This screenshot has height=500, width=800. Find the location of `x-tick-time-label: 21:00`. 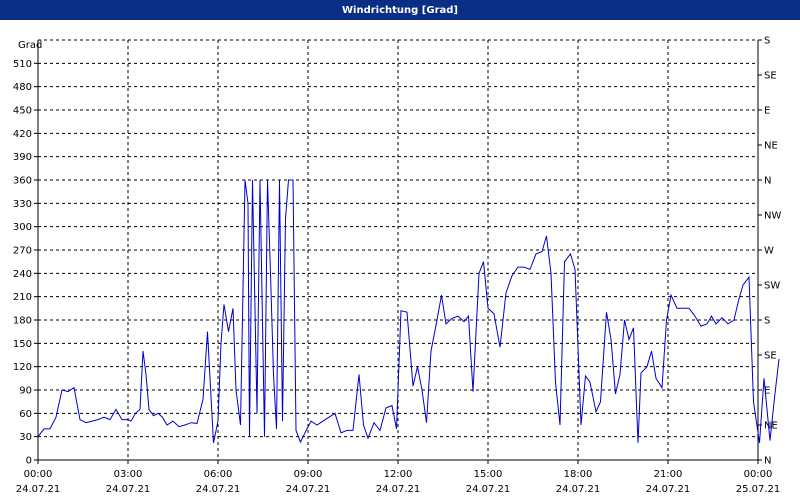

x-tick-time-label: 21:00 is located at coordinates (668, 474).